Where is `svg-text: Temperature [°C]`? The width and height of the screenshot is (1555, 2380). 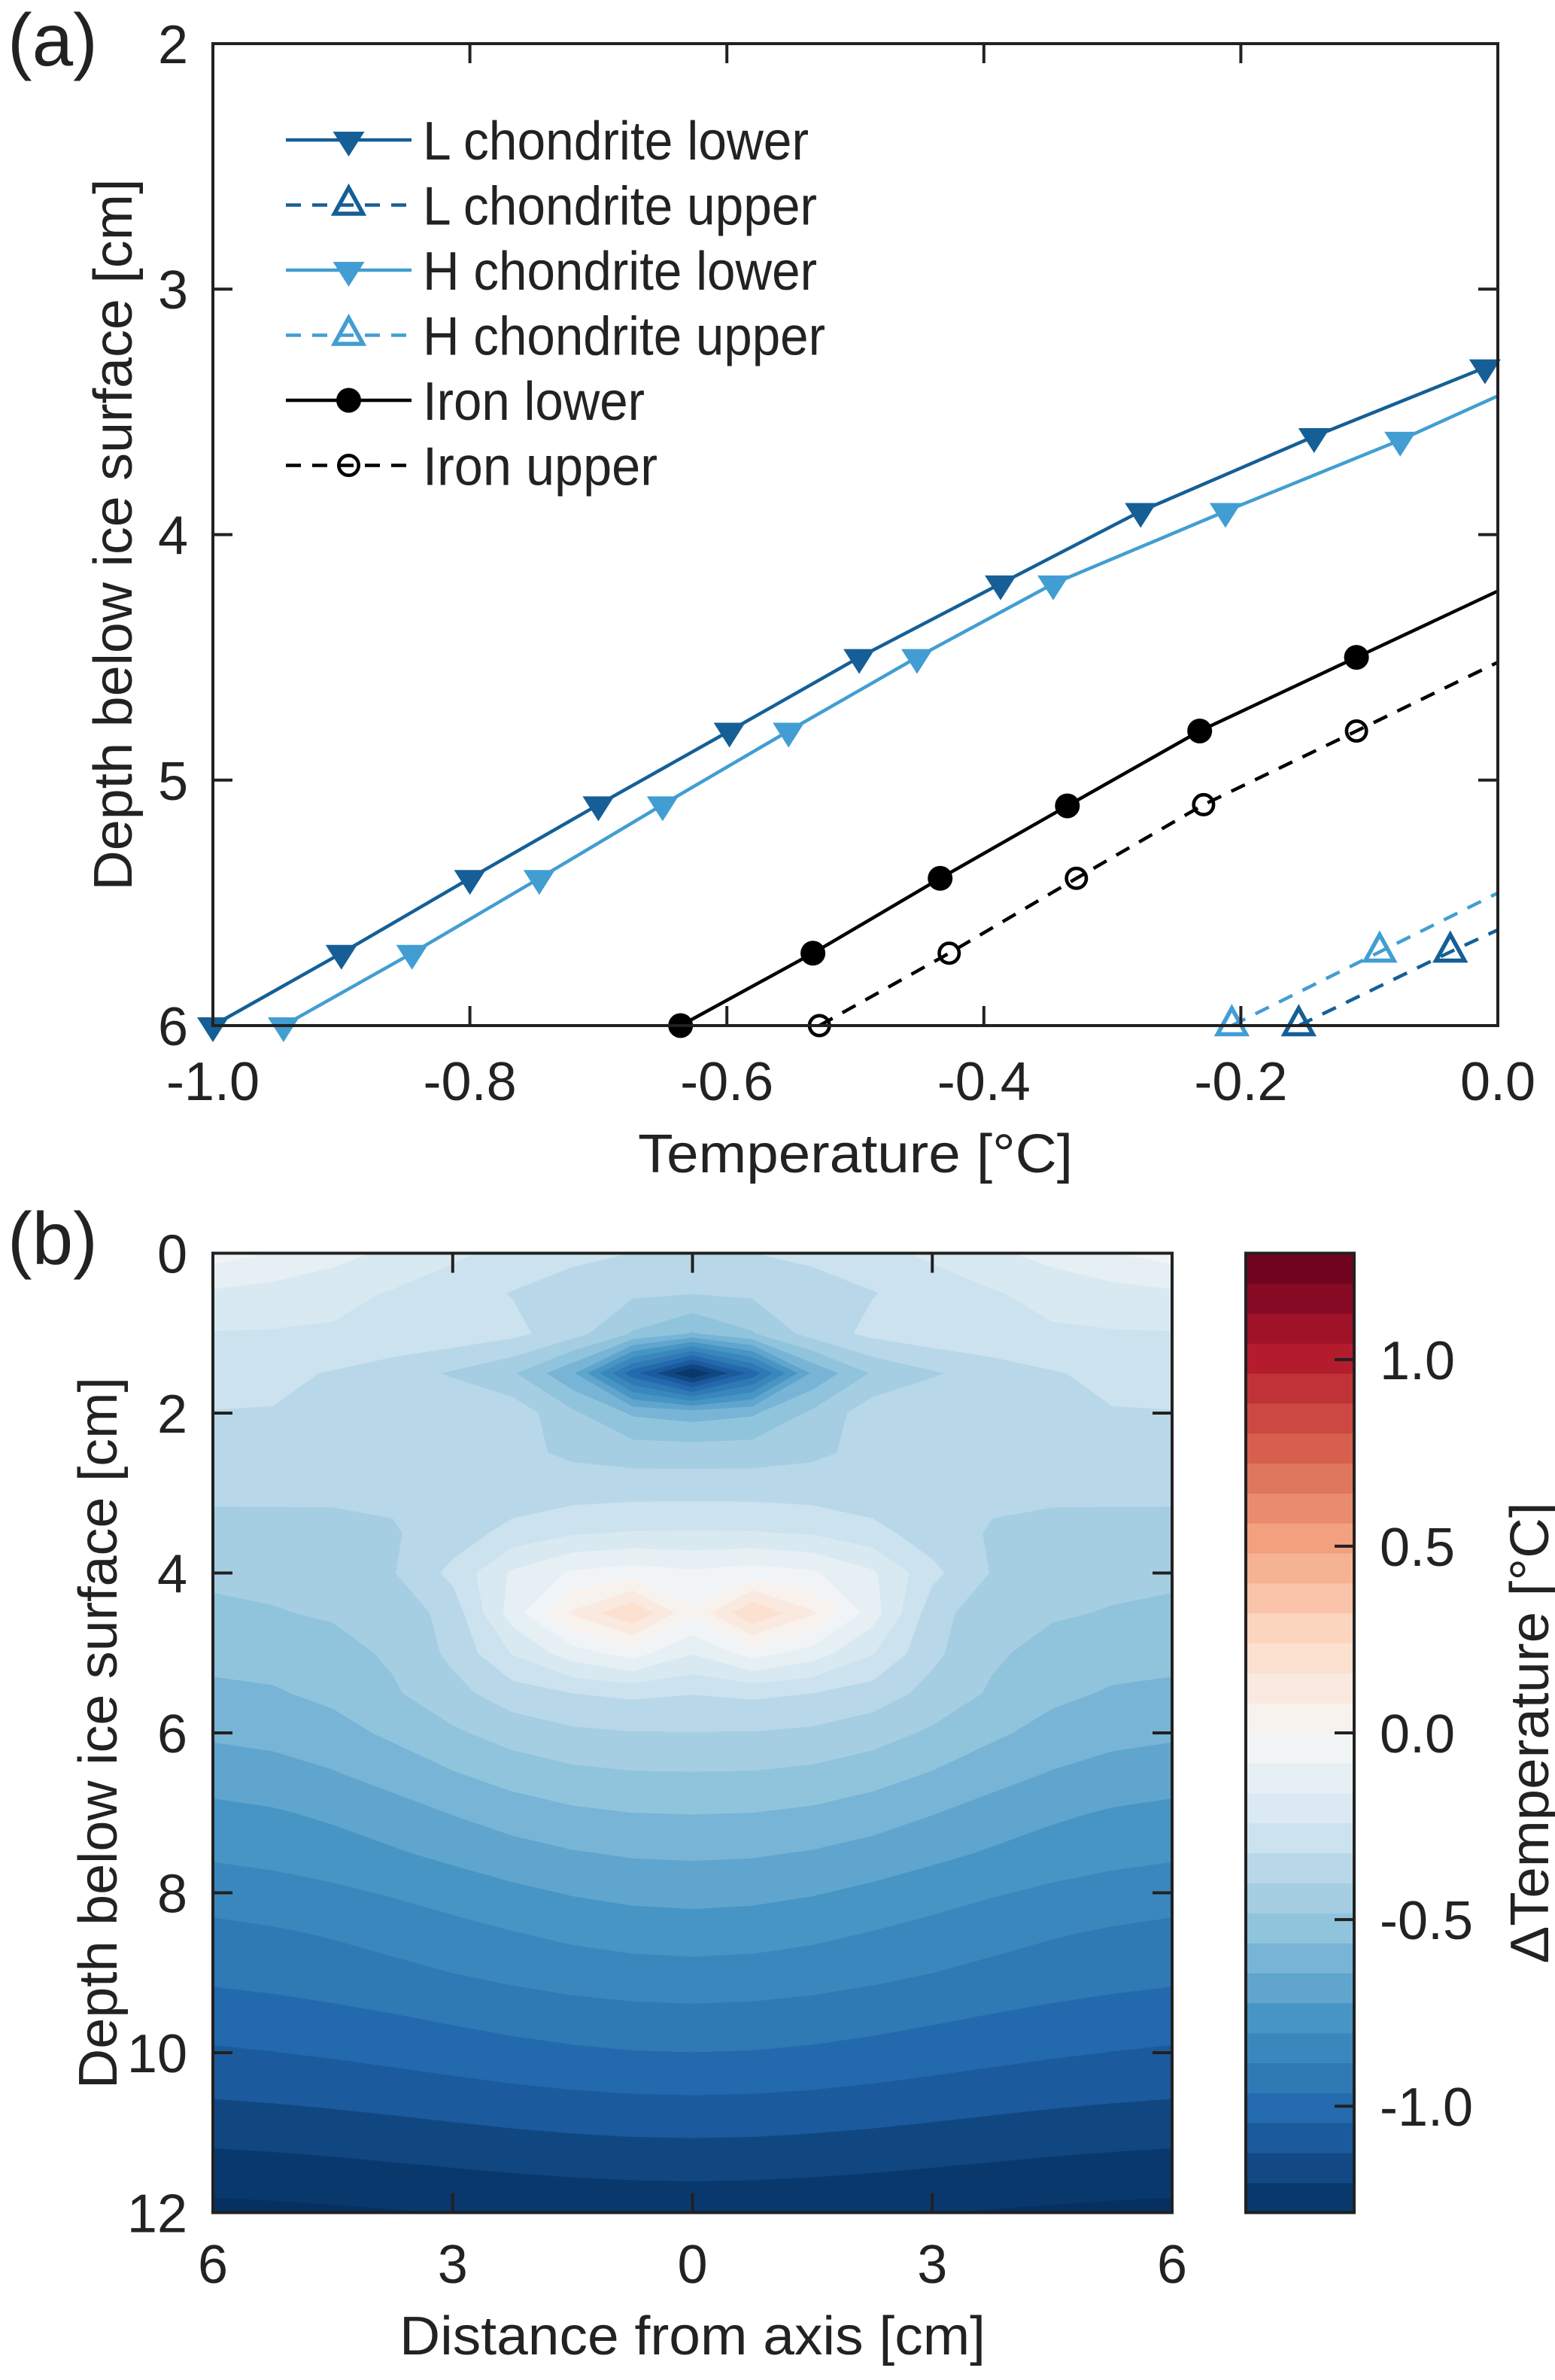
svg-text: Temperature [°C] is located at coordinates (855, 1154).